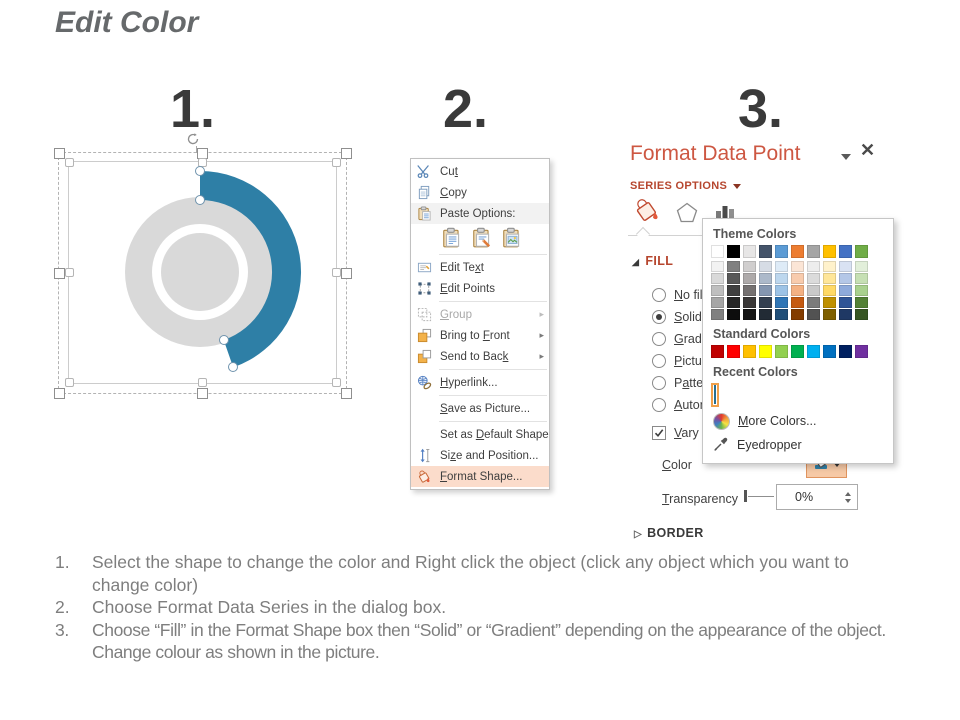  What do you see at coordinates (202, 153) in the screenshot?
I see `resize-handle-n` at bounding box center [202, 153].